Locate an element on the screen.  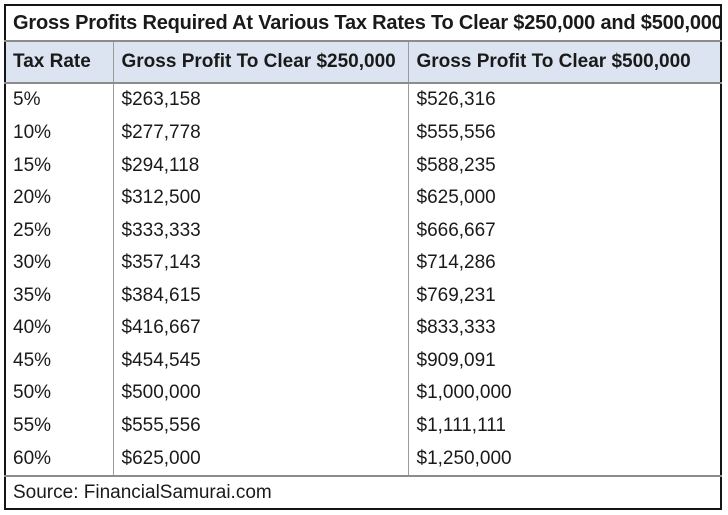
table-row: 60% $625,000 $1,250,000 is located at coordinates (363, 459).